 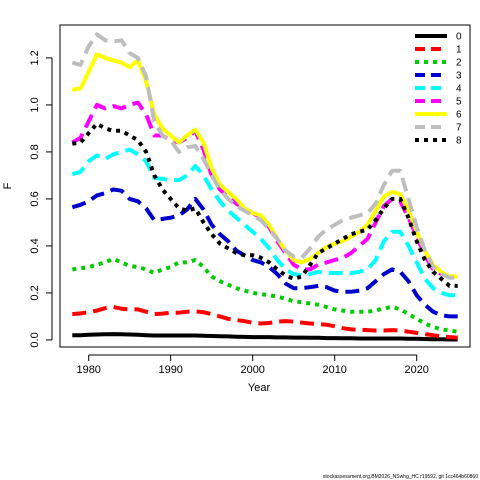 I want to click on legend-label-0: 0, so click(x=459, y=37).